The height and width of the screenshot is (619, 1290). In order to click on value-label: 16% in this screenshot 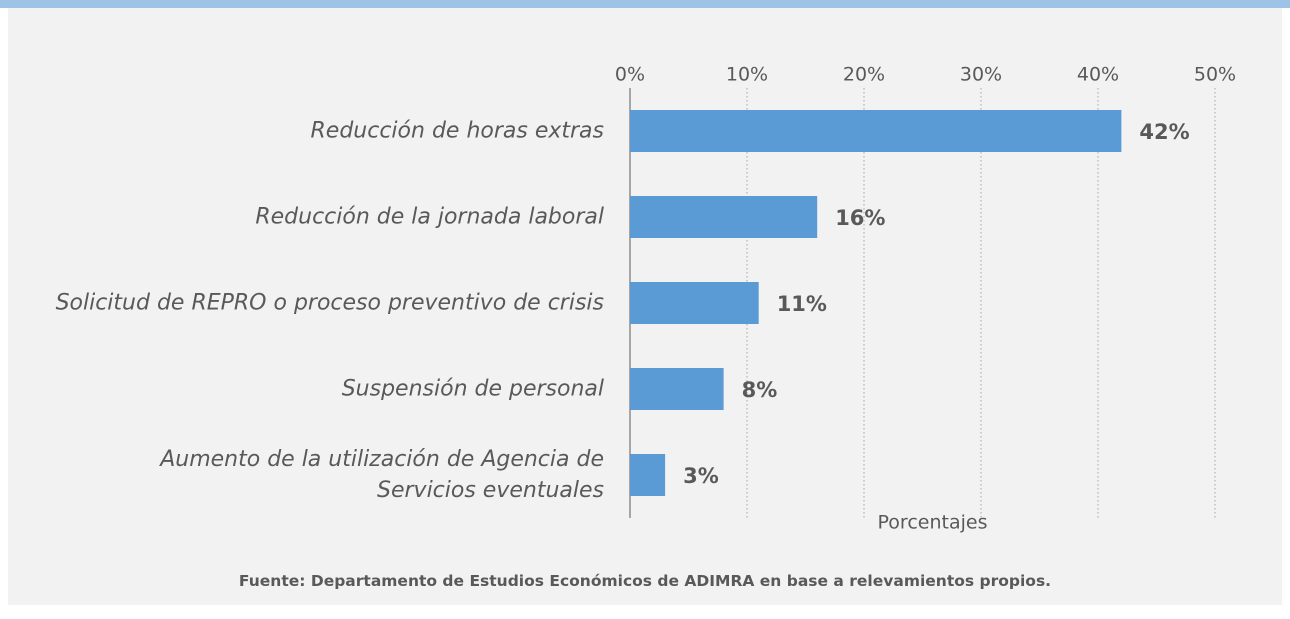, I will do `click(860, 218)`.